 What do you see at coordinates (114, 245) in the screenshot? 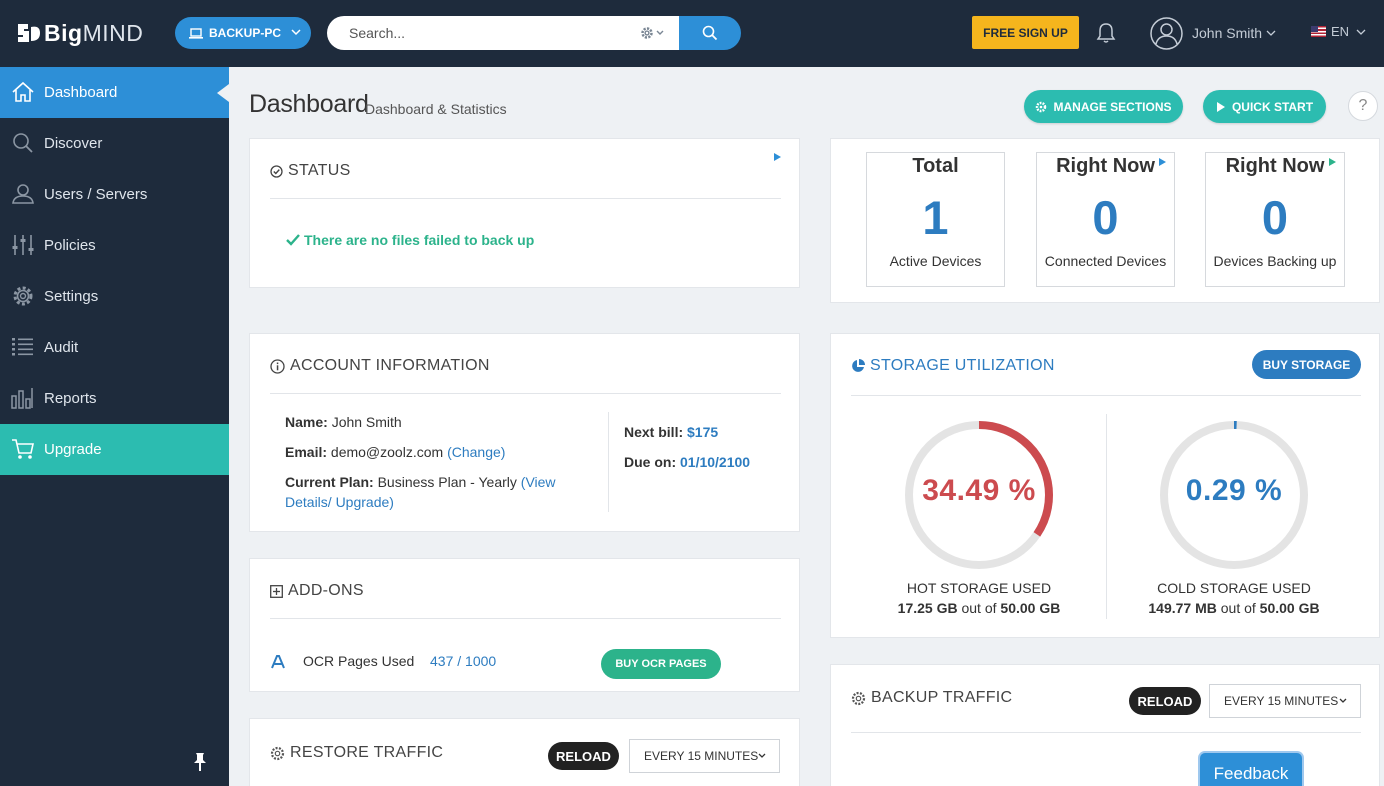
I see `sidebar-item-policies: Policies` at bounding box center [114, 245].